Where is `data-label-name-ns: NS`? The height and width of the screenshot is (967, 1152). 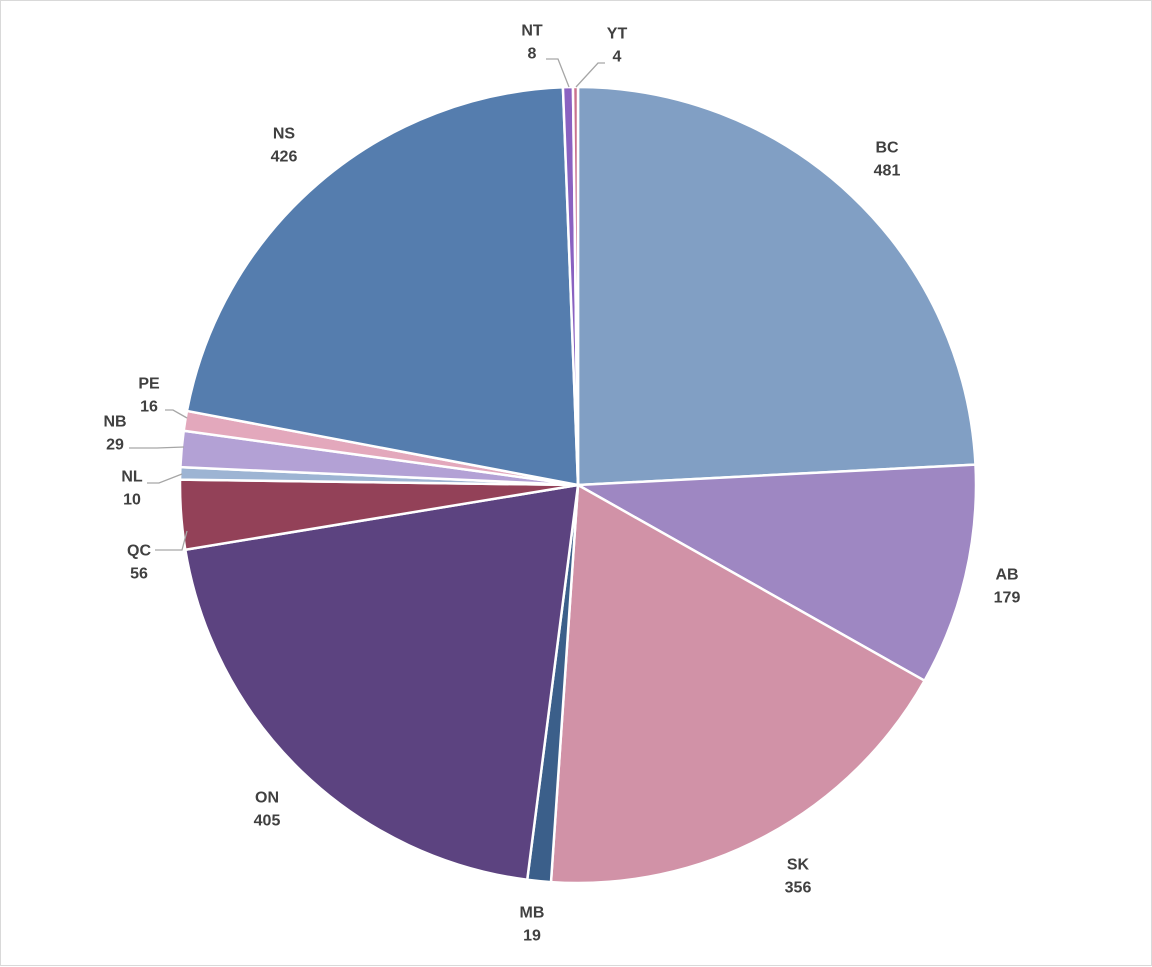 data-label-name-ns: NS is located at coordinates (284, 134).